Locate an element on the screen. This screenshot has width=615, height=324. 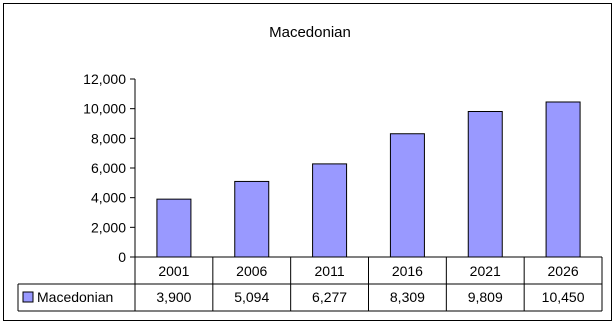
x-category-label: 2001 is located at coordinates (173, 271).